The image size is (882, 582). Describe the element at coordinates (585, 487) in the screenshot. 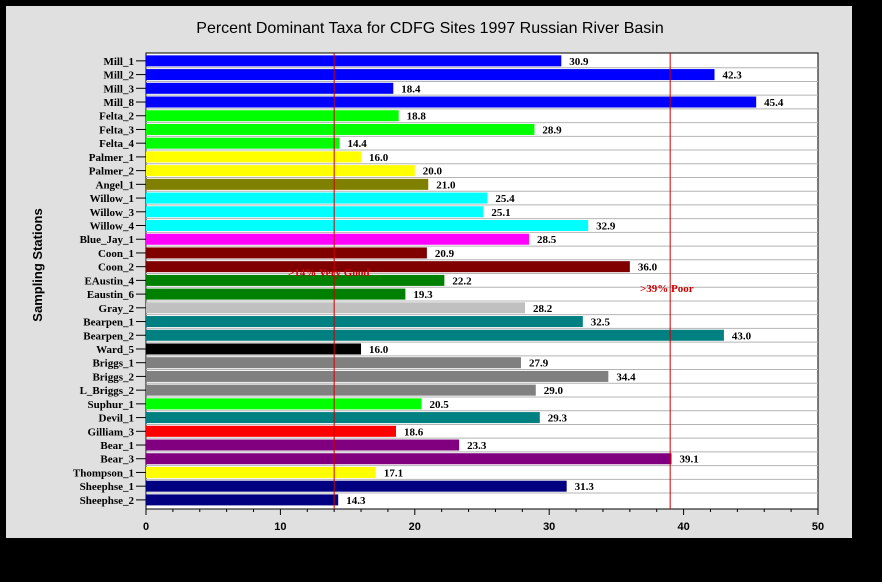

I see `data-label: 31.3` at that location.